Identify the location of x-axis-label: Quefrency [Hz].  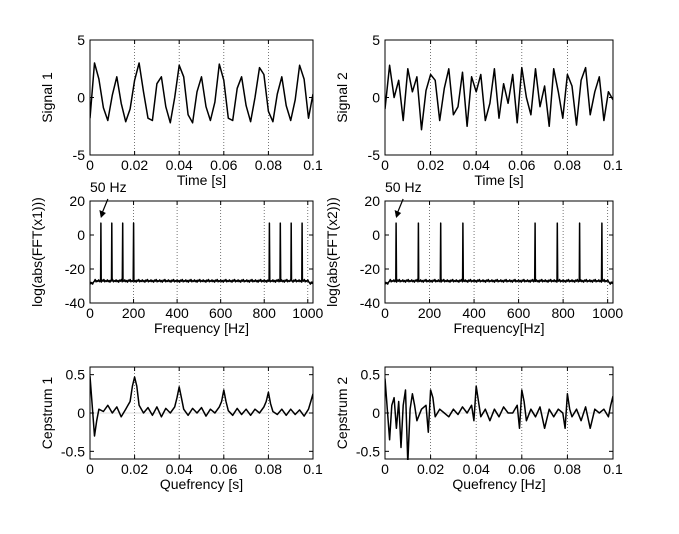
(498, 484).